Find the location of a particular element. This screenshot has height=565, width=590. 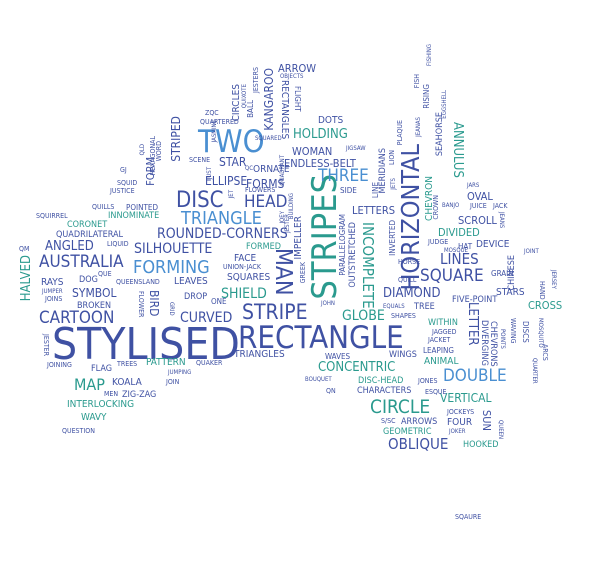

word-leaping: LEAPING is located at coordinates (438, 350).